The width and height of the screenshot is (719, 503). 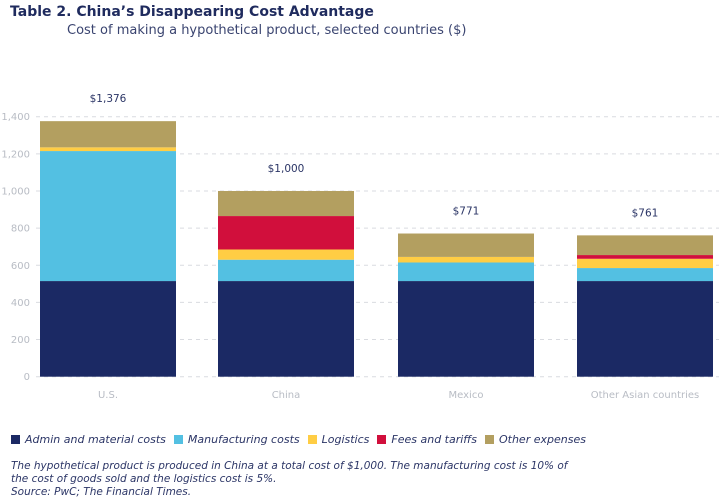 I want to click on total-label: $1,000, so click(x=286, y=169).